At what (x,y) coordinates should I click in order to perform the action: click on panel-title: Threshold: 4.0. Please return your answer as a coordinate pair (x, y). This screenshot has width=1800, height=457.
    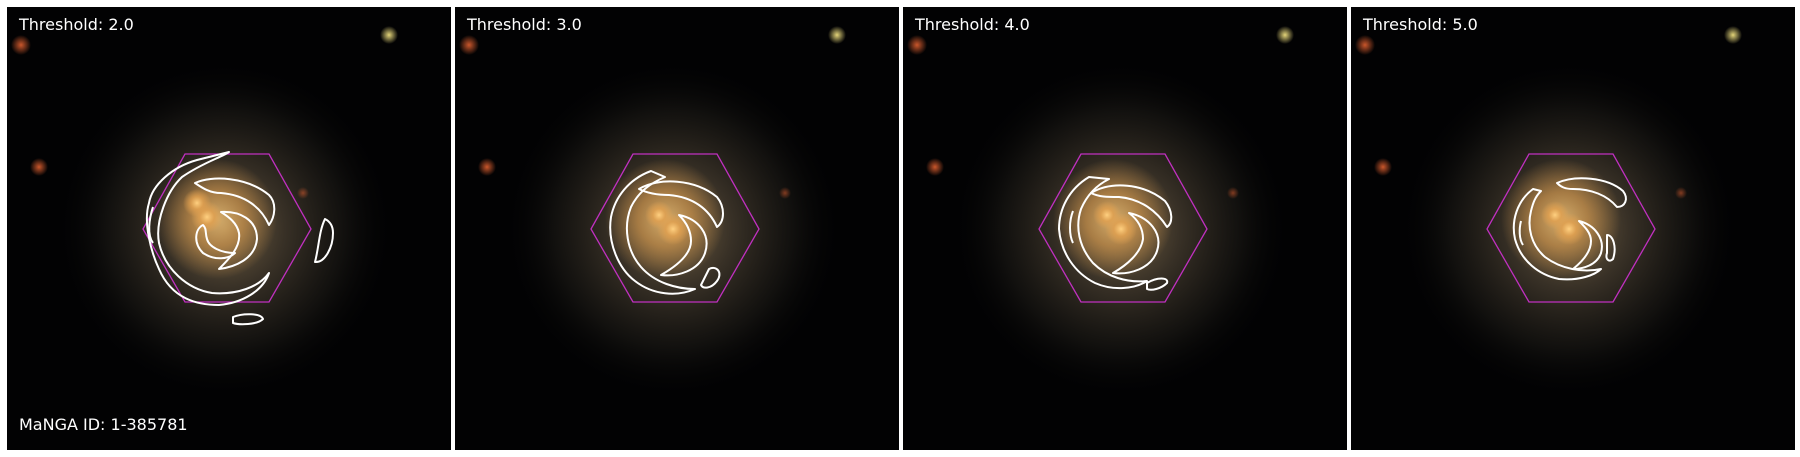
    Looking at the image, I should click on (972, 24).